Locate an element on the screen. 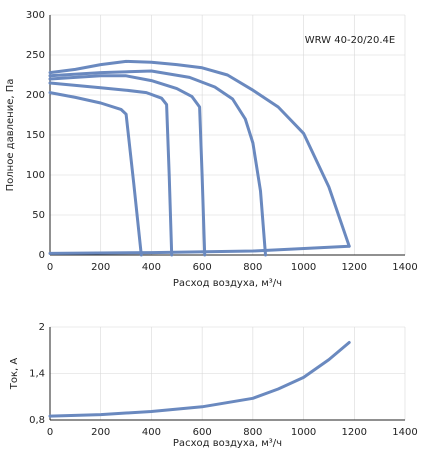 The image size is (428, 457). y-tick-label: 200 is located at coordinates (35, 95).